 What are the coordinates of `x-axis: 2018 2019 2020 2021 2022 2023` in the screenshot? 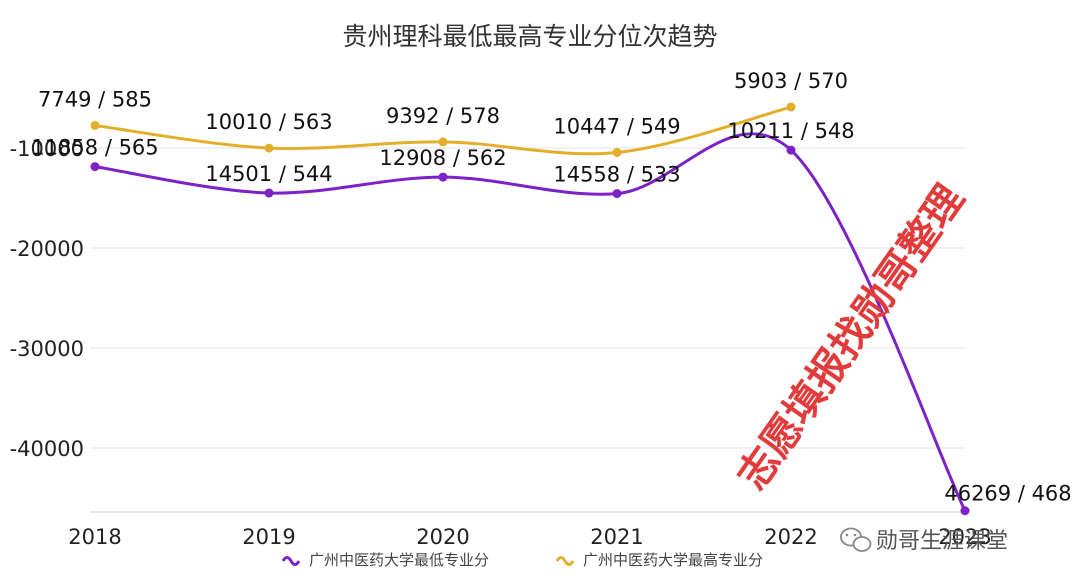 It's located at (529, 537).